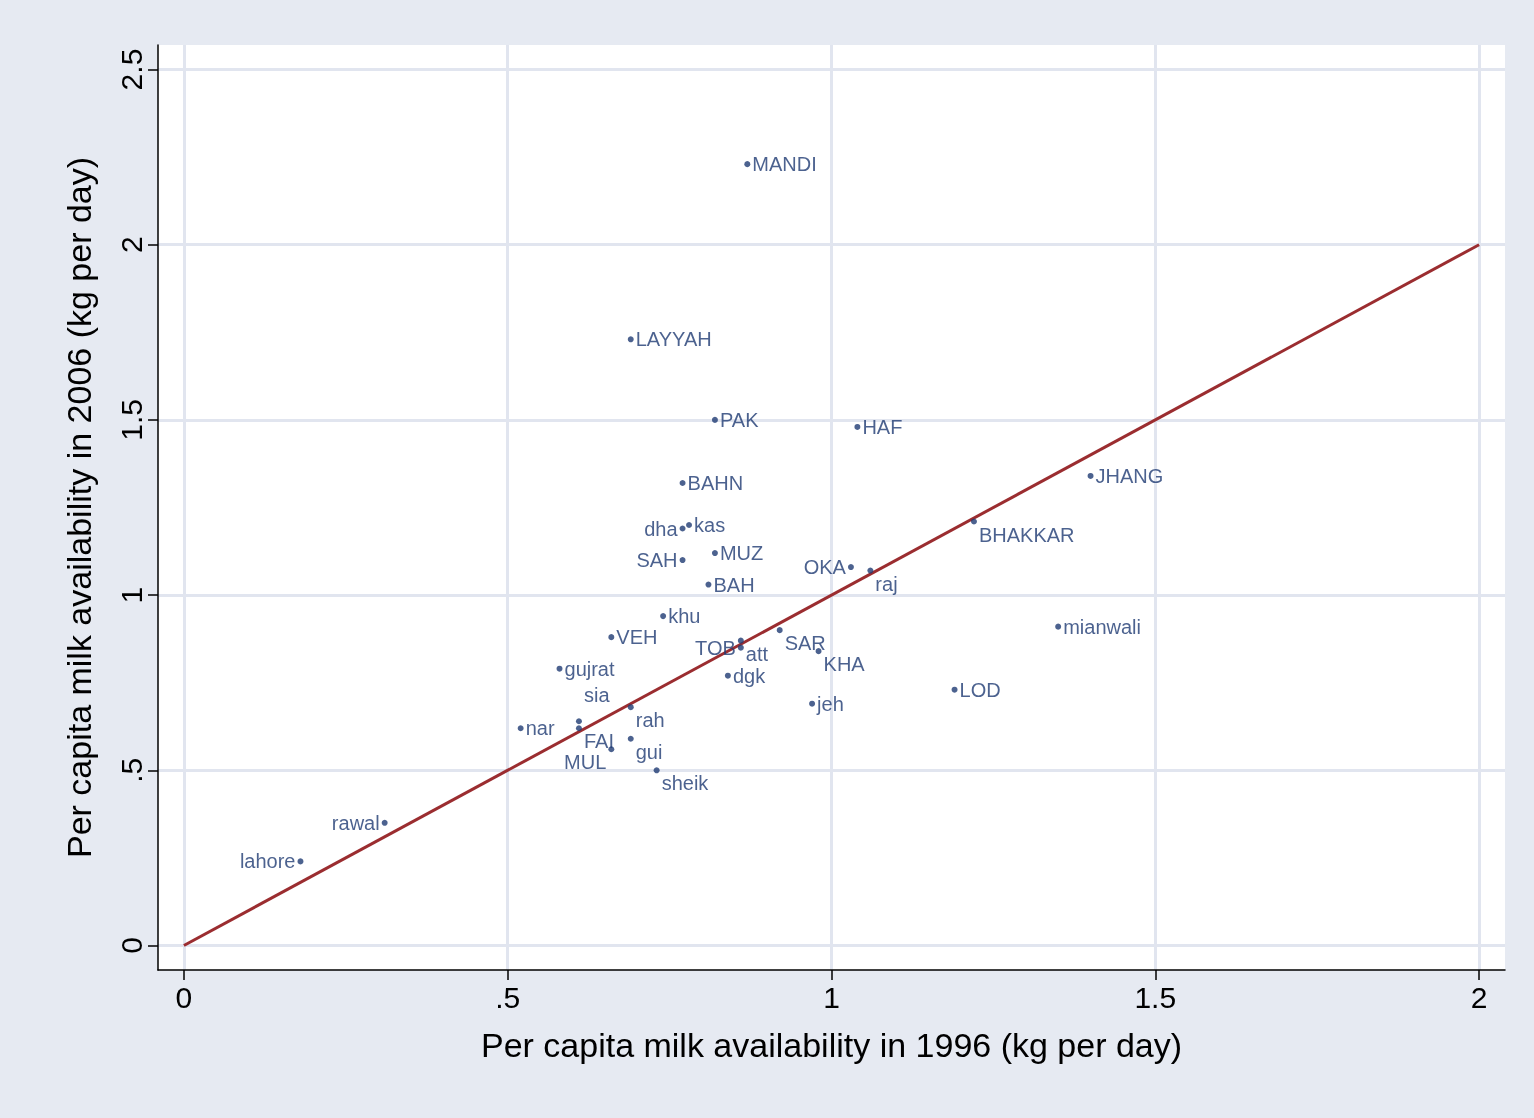 This screenshot has height=1118, width=1534. I want to click on annotation: nar, so click(540, 728).